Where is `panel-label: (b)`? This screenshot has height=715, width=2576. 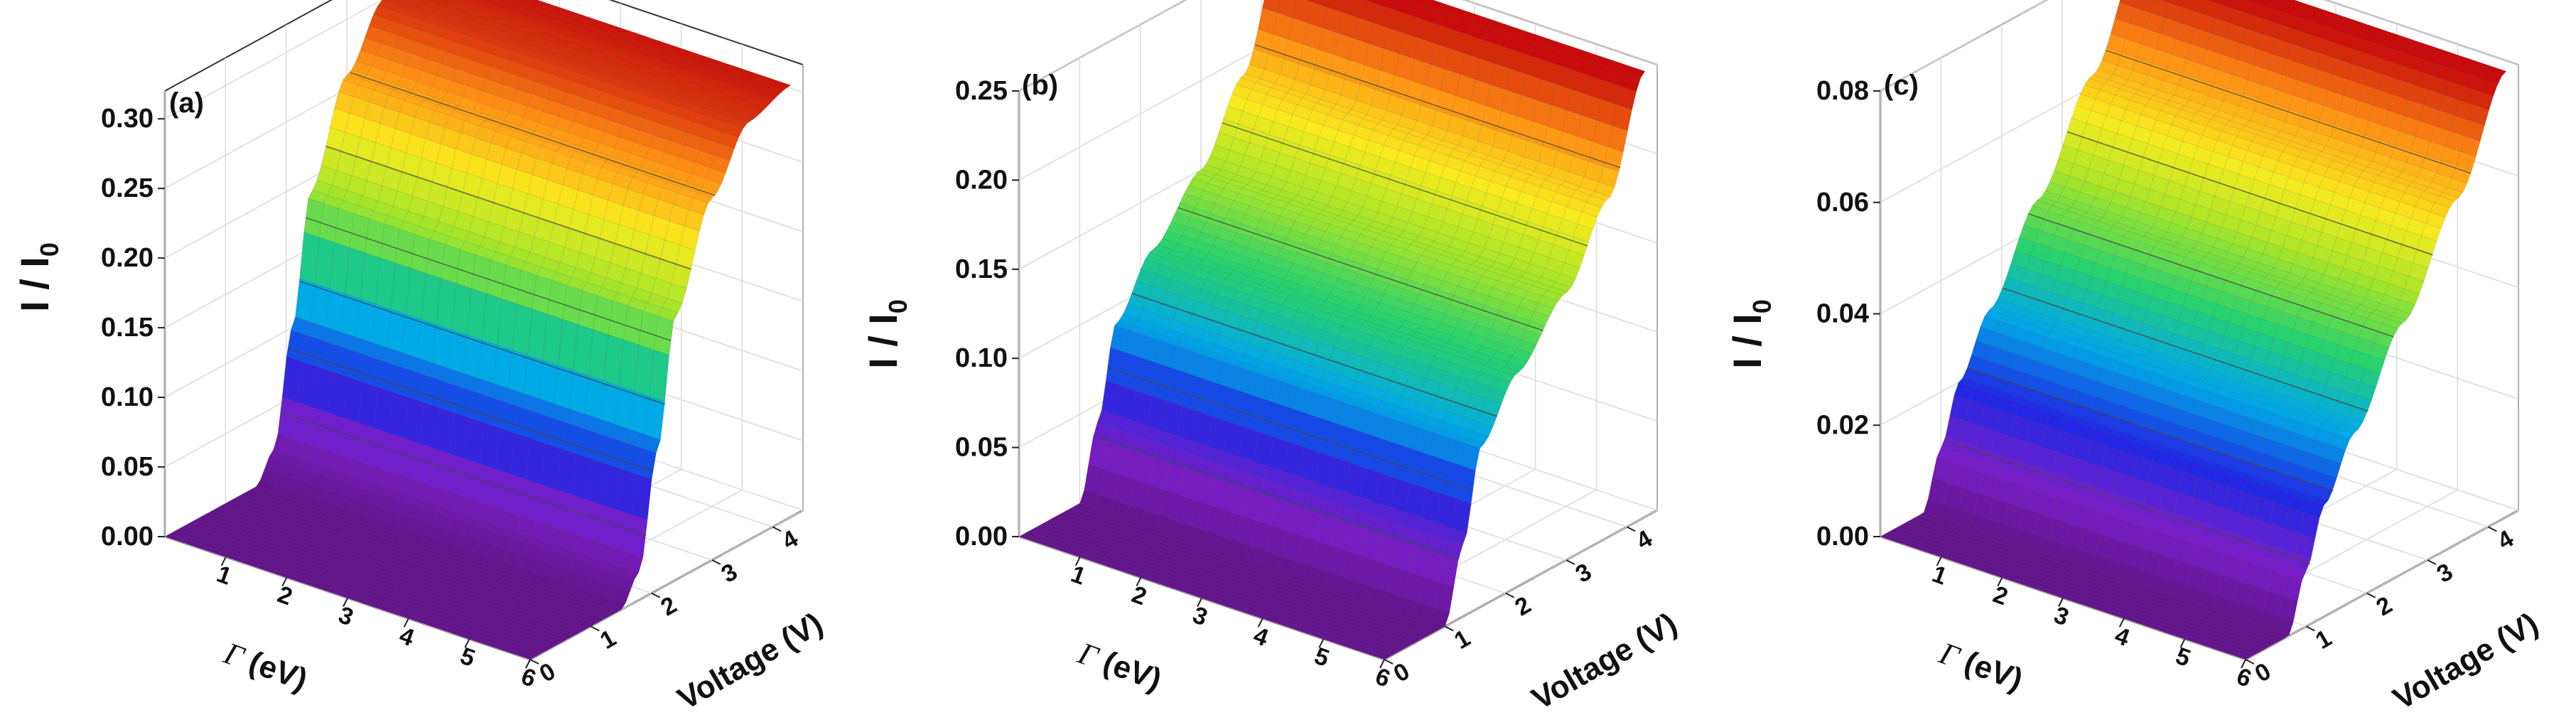 panel-label: (b) is located at coordinates (1040, 85).